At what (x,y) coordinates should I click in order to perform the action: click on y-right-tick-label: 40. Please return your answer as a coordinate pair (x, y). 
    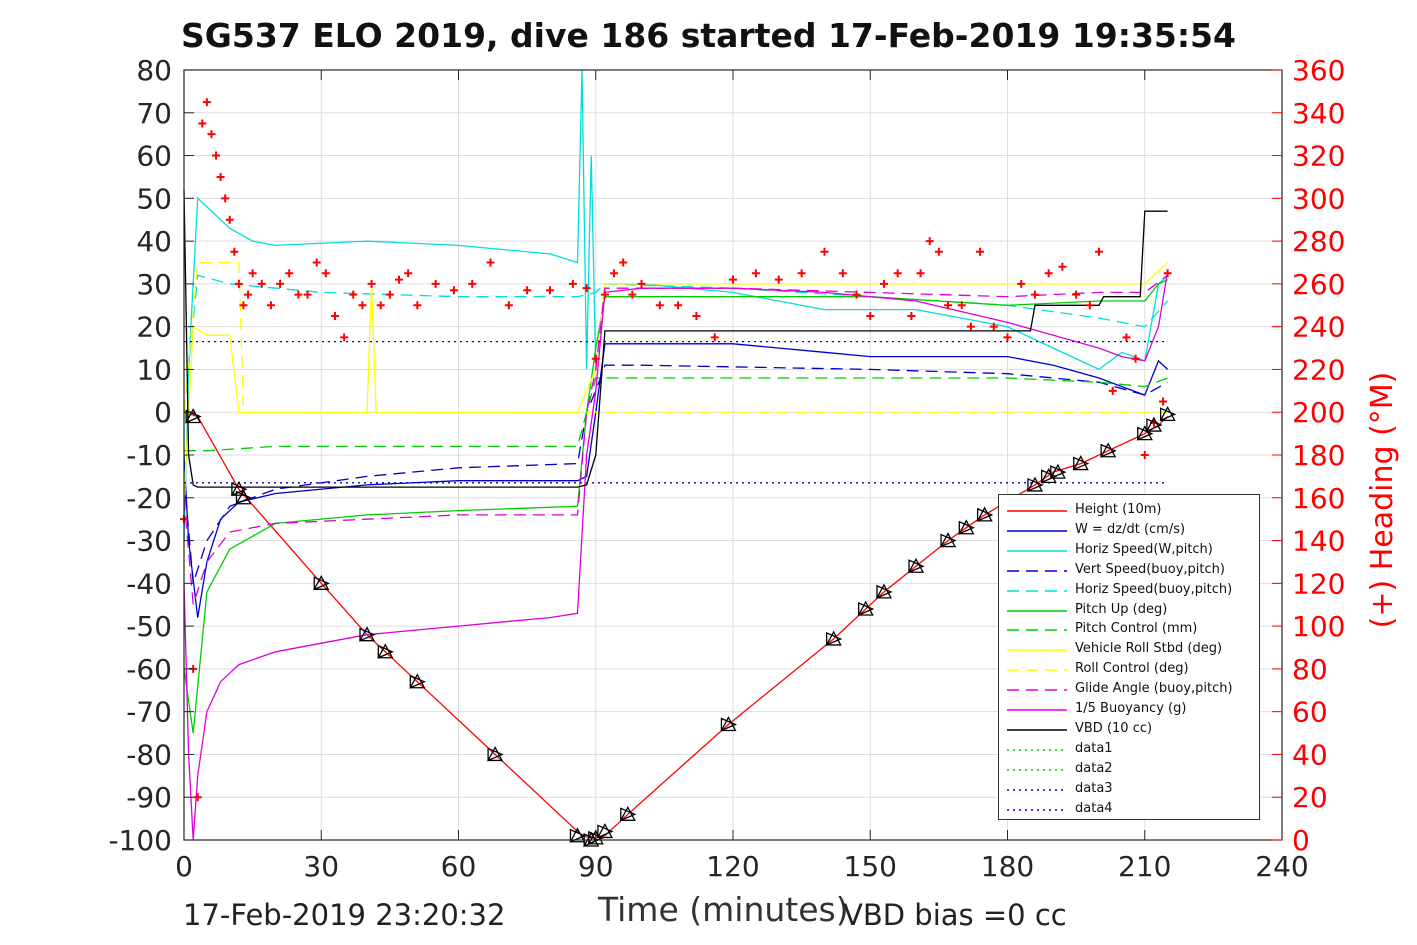
    Looking at the image, I should click on (1310, 754).